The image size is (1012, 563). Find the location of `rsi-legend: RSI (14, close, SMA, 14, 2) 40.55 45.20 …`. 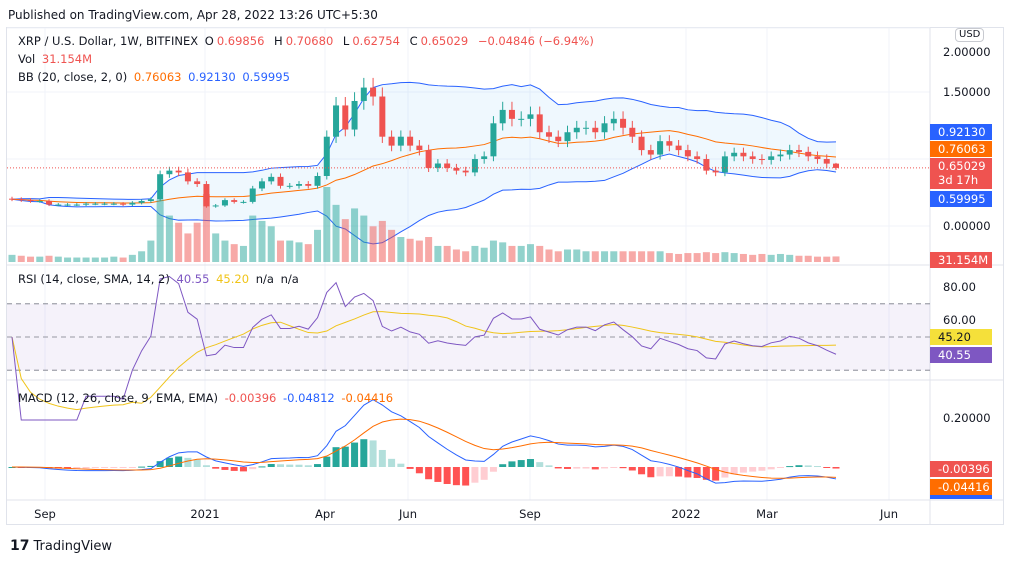

rsi-legend: RSI (14, close, SMA, 14, 2) 40.55 45.20 … is located at coordinates (160, 279).